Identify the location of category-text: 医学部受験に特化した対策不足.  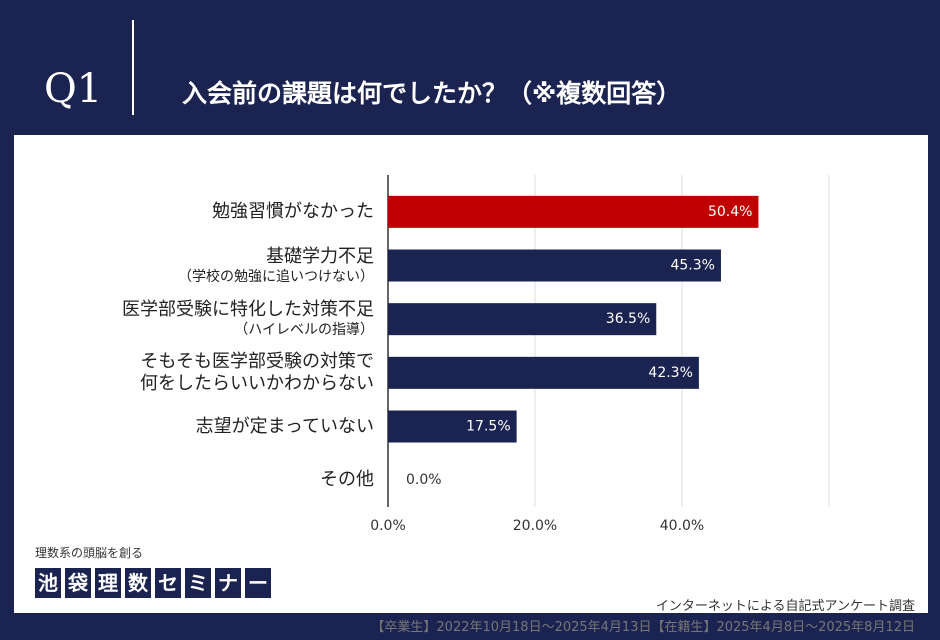
(248, 310).